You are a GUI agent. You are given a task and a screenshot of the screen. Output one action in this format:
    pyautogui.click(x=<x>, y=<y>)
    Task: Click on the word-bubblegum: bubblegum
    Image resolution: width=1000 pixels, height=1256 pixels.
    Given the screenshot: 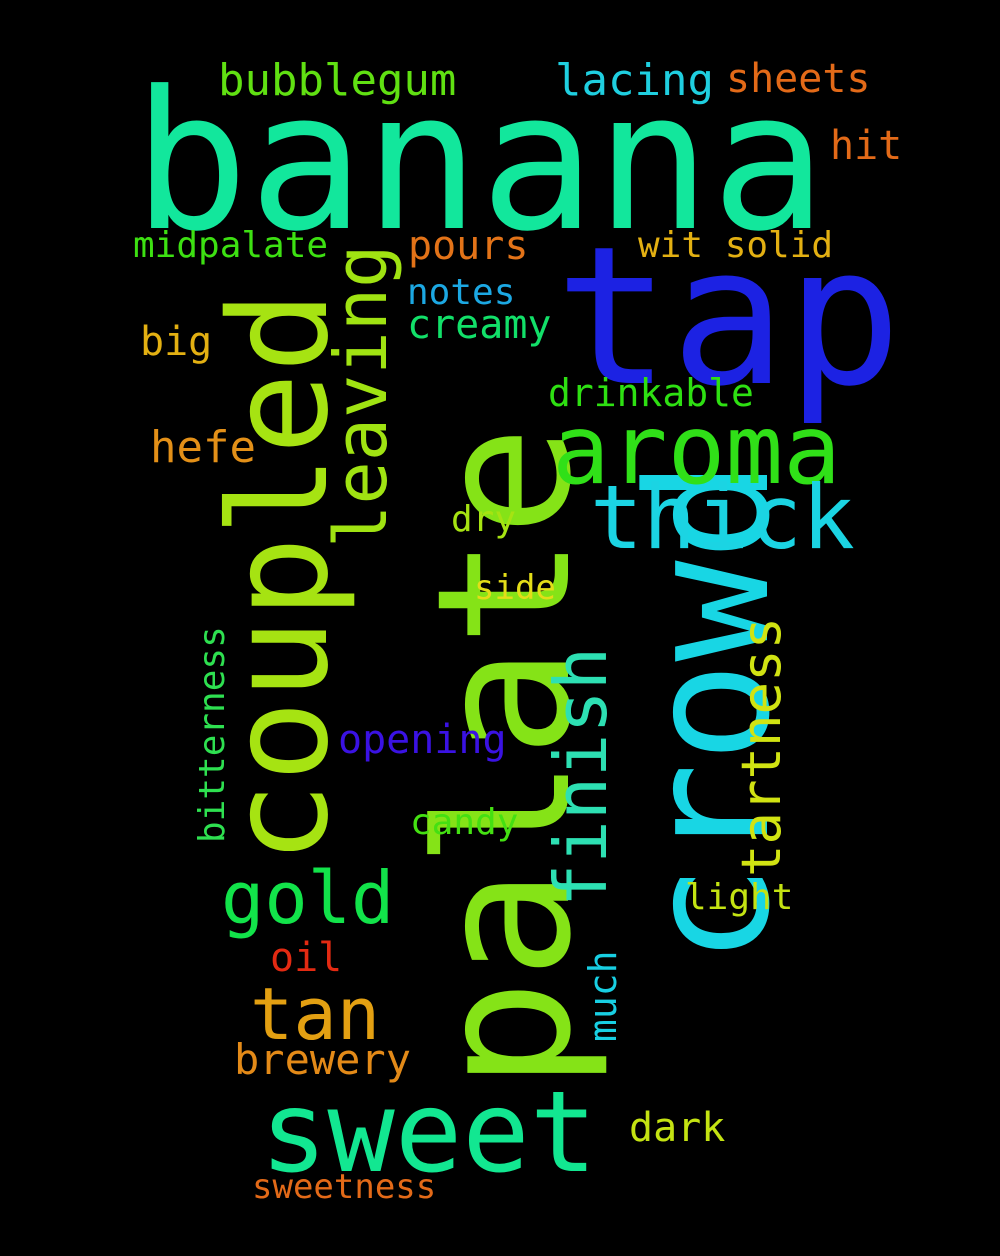 What is the action you would take?
    pyautogui.click(x=337, y=80)
    